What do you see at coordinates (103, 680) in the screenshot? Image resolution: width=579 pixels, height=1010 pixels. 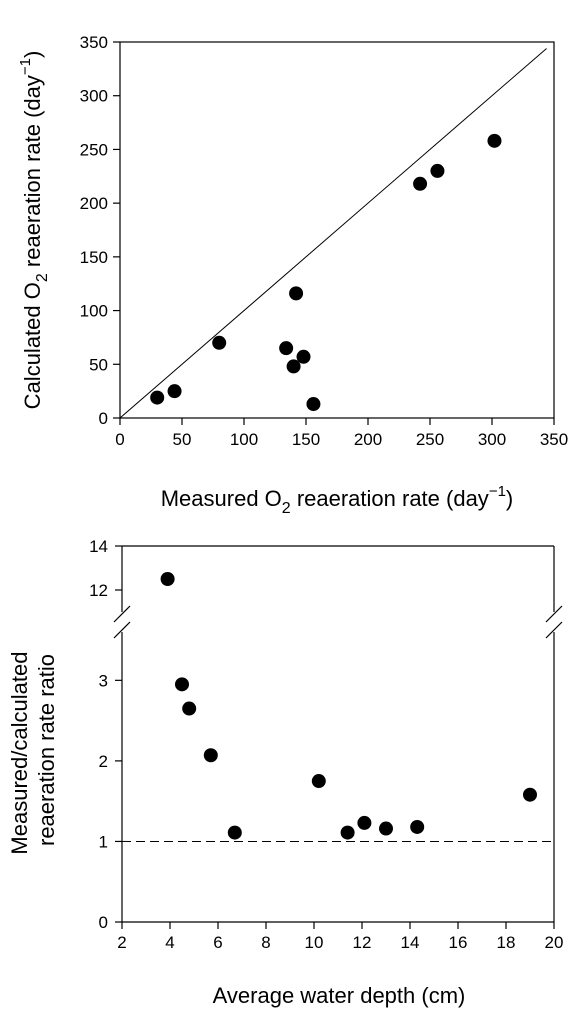 I see `bottom-y-tick-label: 3` at bounding box center [103, 680].